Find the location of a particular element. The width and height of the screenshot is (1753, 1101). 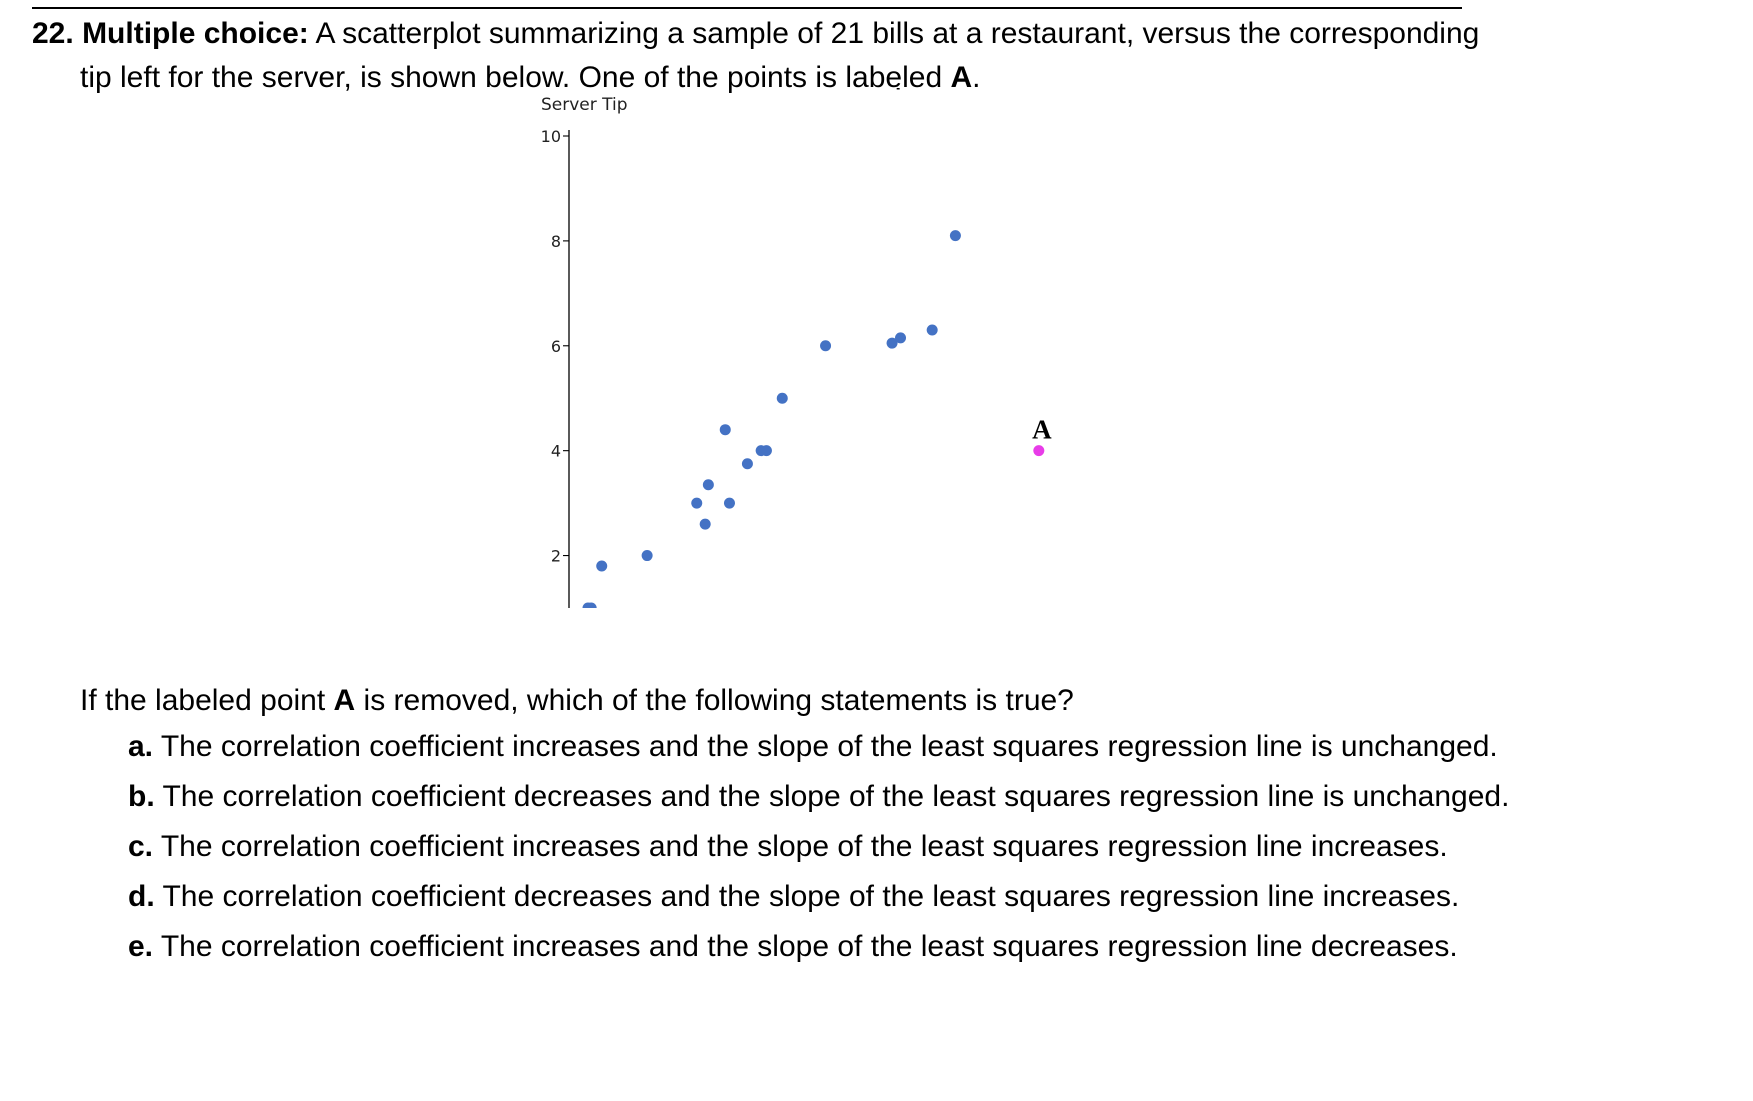

top-rule is located at coordinates (747, 8).